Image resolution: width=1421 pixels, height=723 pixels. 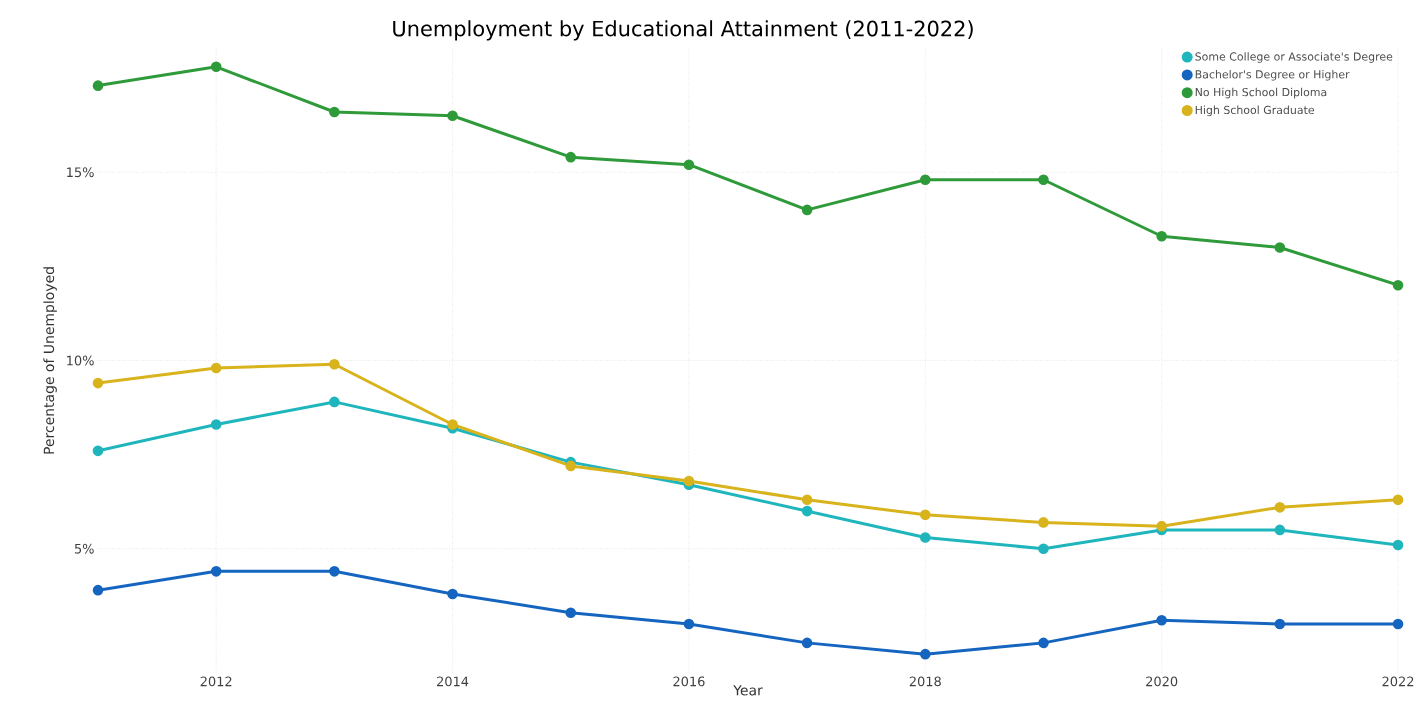 What do you see at coordinates (1398, 681) in the screenshot?
I see `x-tick-label: 2022` at bounding box center [1398, 681].